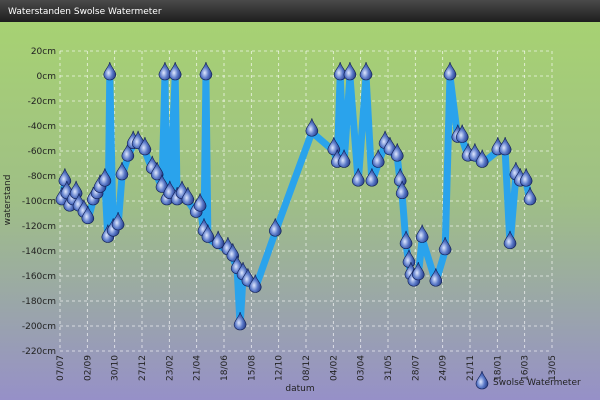 The image size is (600, 404). I want to click on x-tick-label: 18/06, so click(225, 368).